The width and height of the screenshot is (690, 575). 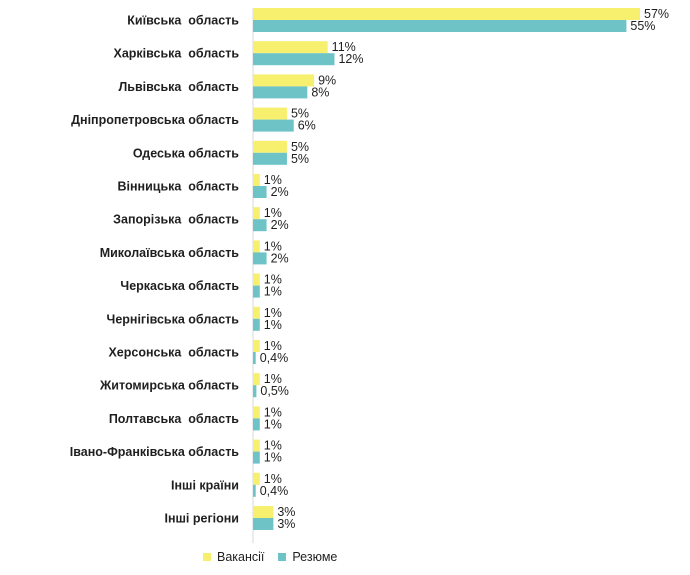 I want to click on category-label: Черкаська область, so click(x=179, y=286).